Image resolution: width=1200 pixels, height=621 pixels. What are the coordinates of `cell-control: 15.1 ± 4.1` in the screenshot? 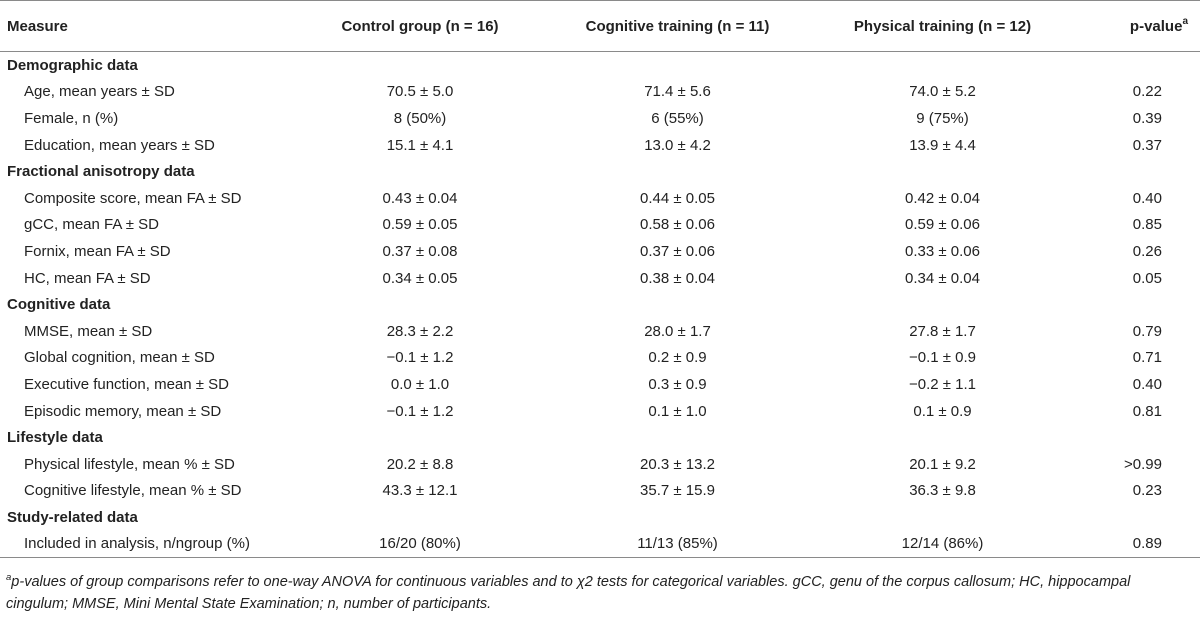 It's located at (420, 145).